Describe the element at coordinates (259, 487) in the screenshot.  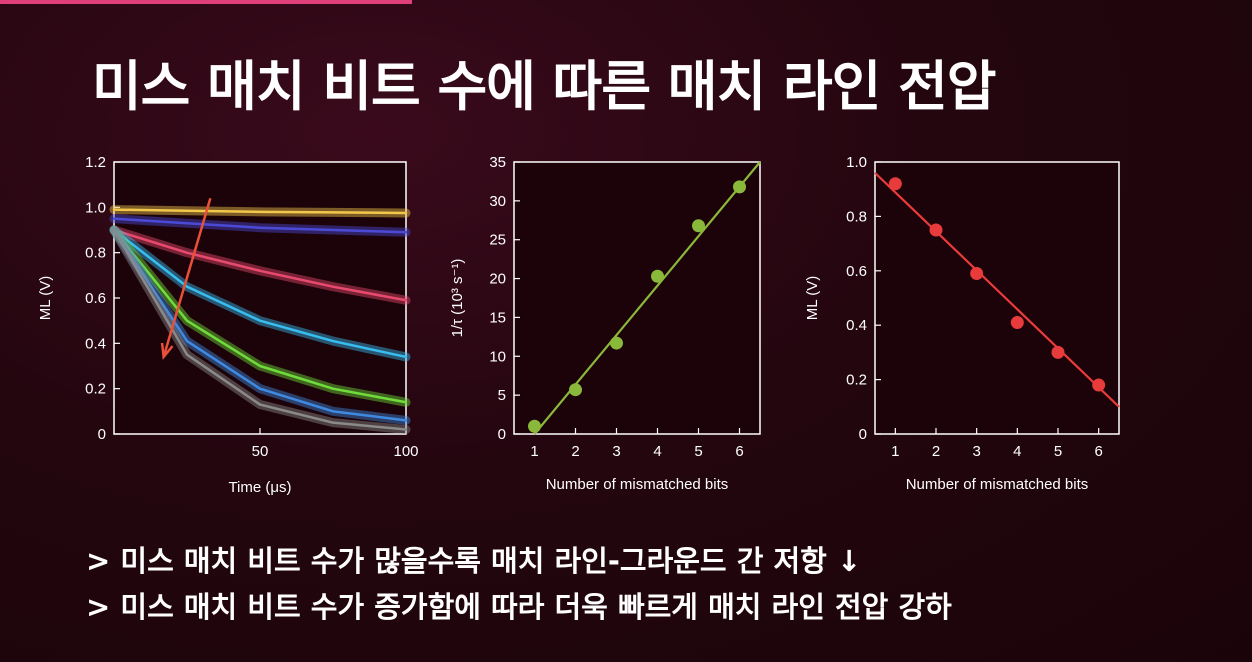
I see `x-axis-label: Time (μs)` at that location.